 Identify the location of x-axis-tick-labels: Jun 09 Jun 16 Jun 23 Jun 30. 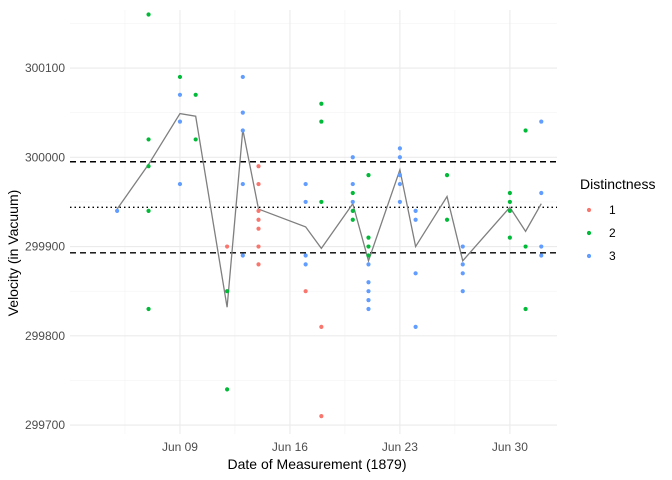
(345, 447).